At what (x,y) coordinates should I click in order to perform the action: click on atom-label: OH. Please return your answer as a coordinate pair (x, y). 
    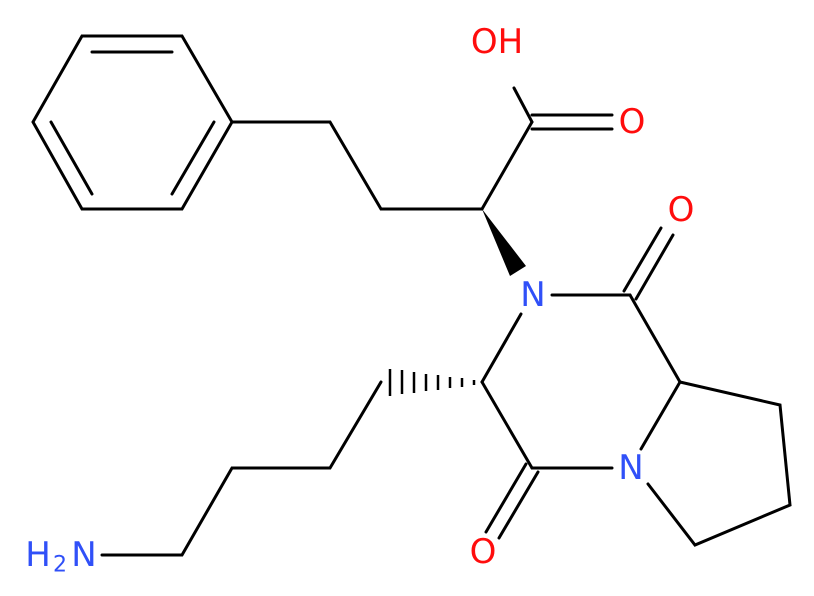
    Looking at the image, I should click on (497, 42).